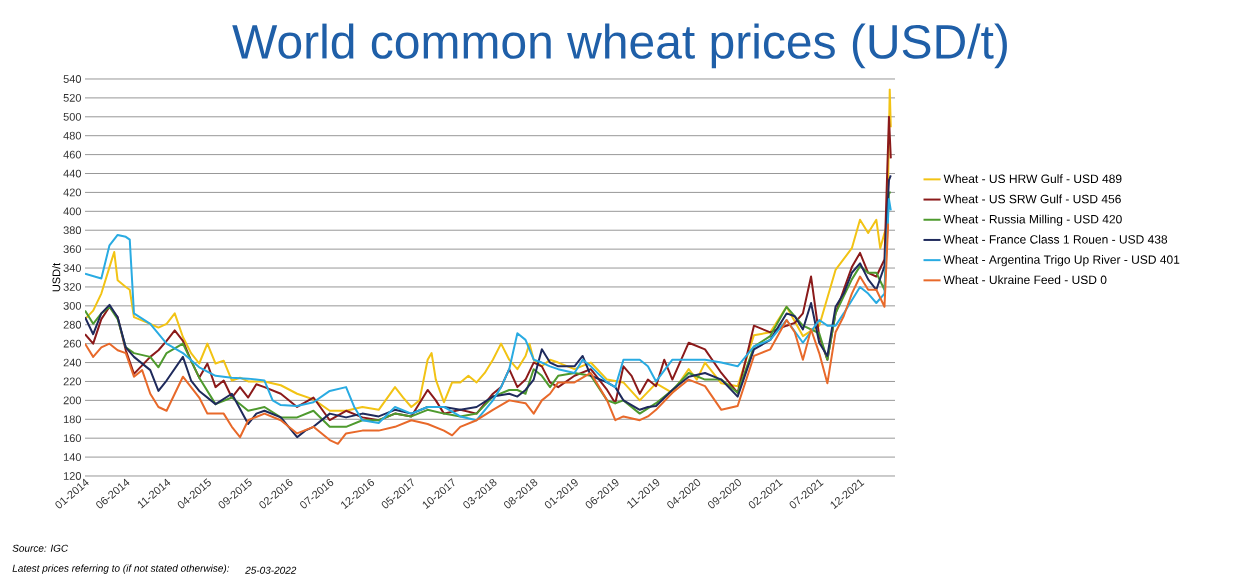 The width and height of the screenshot is (1243, 586). What do you see at coordinates (72, 154) in the screenshot?
I see `y-tick-label: 460` at bounding box center [72, 154].